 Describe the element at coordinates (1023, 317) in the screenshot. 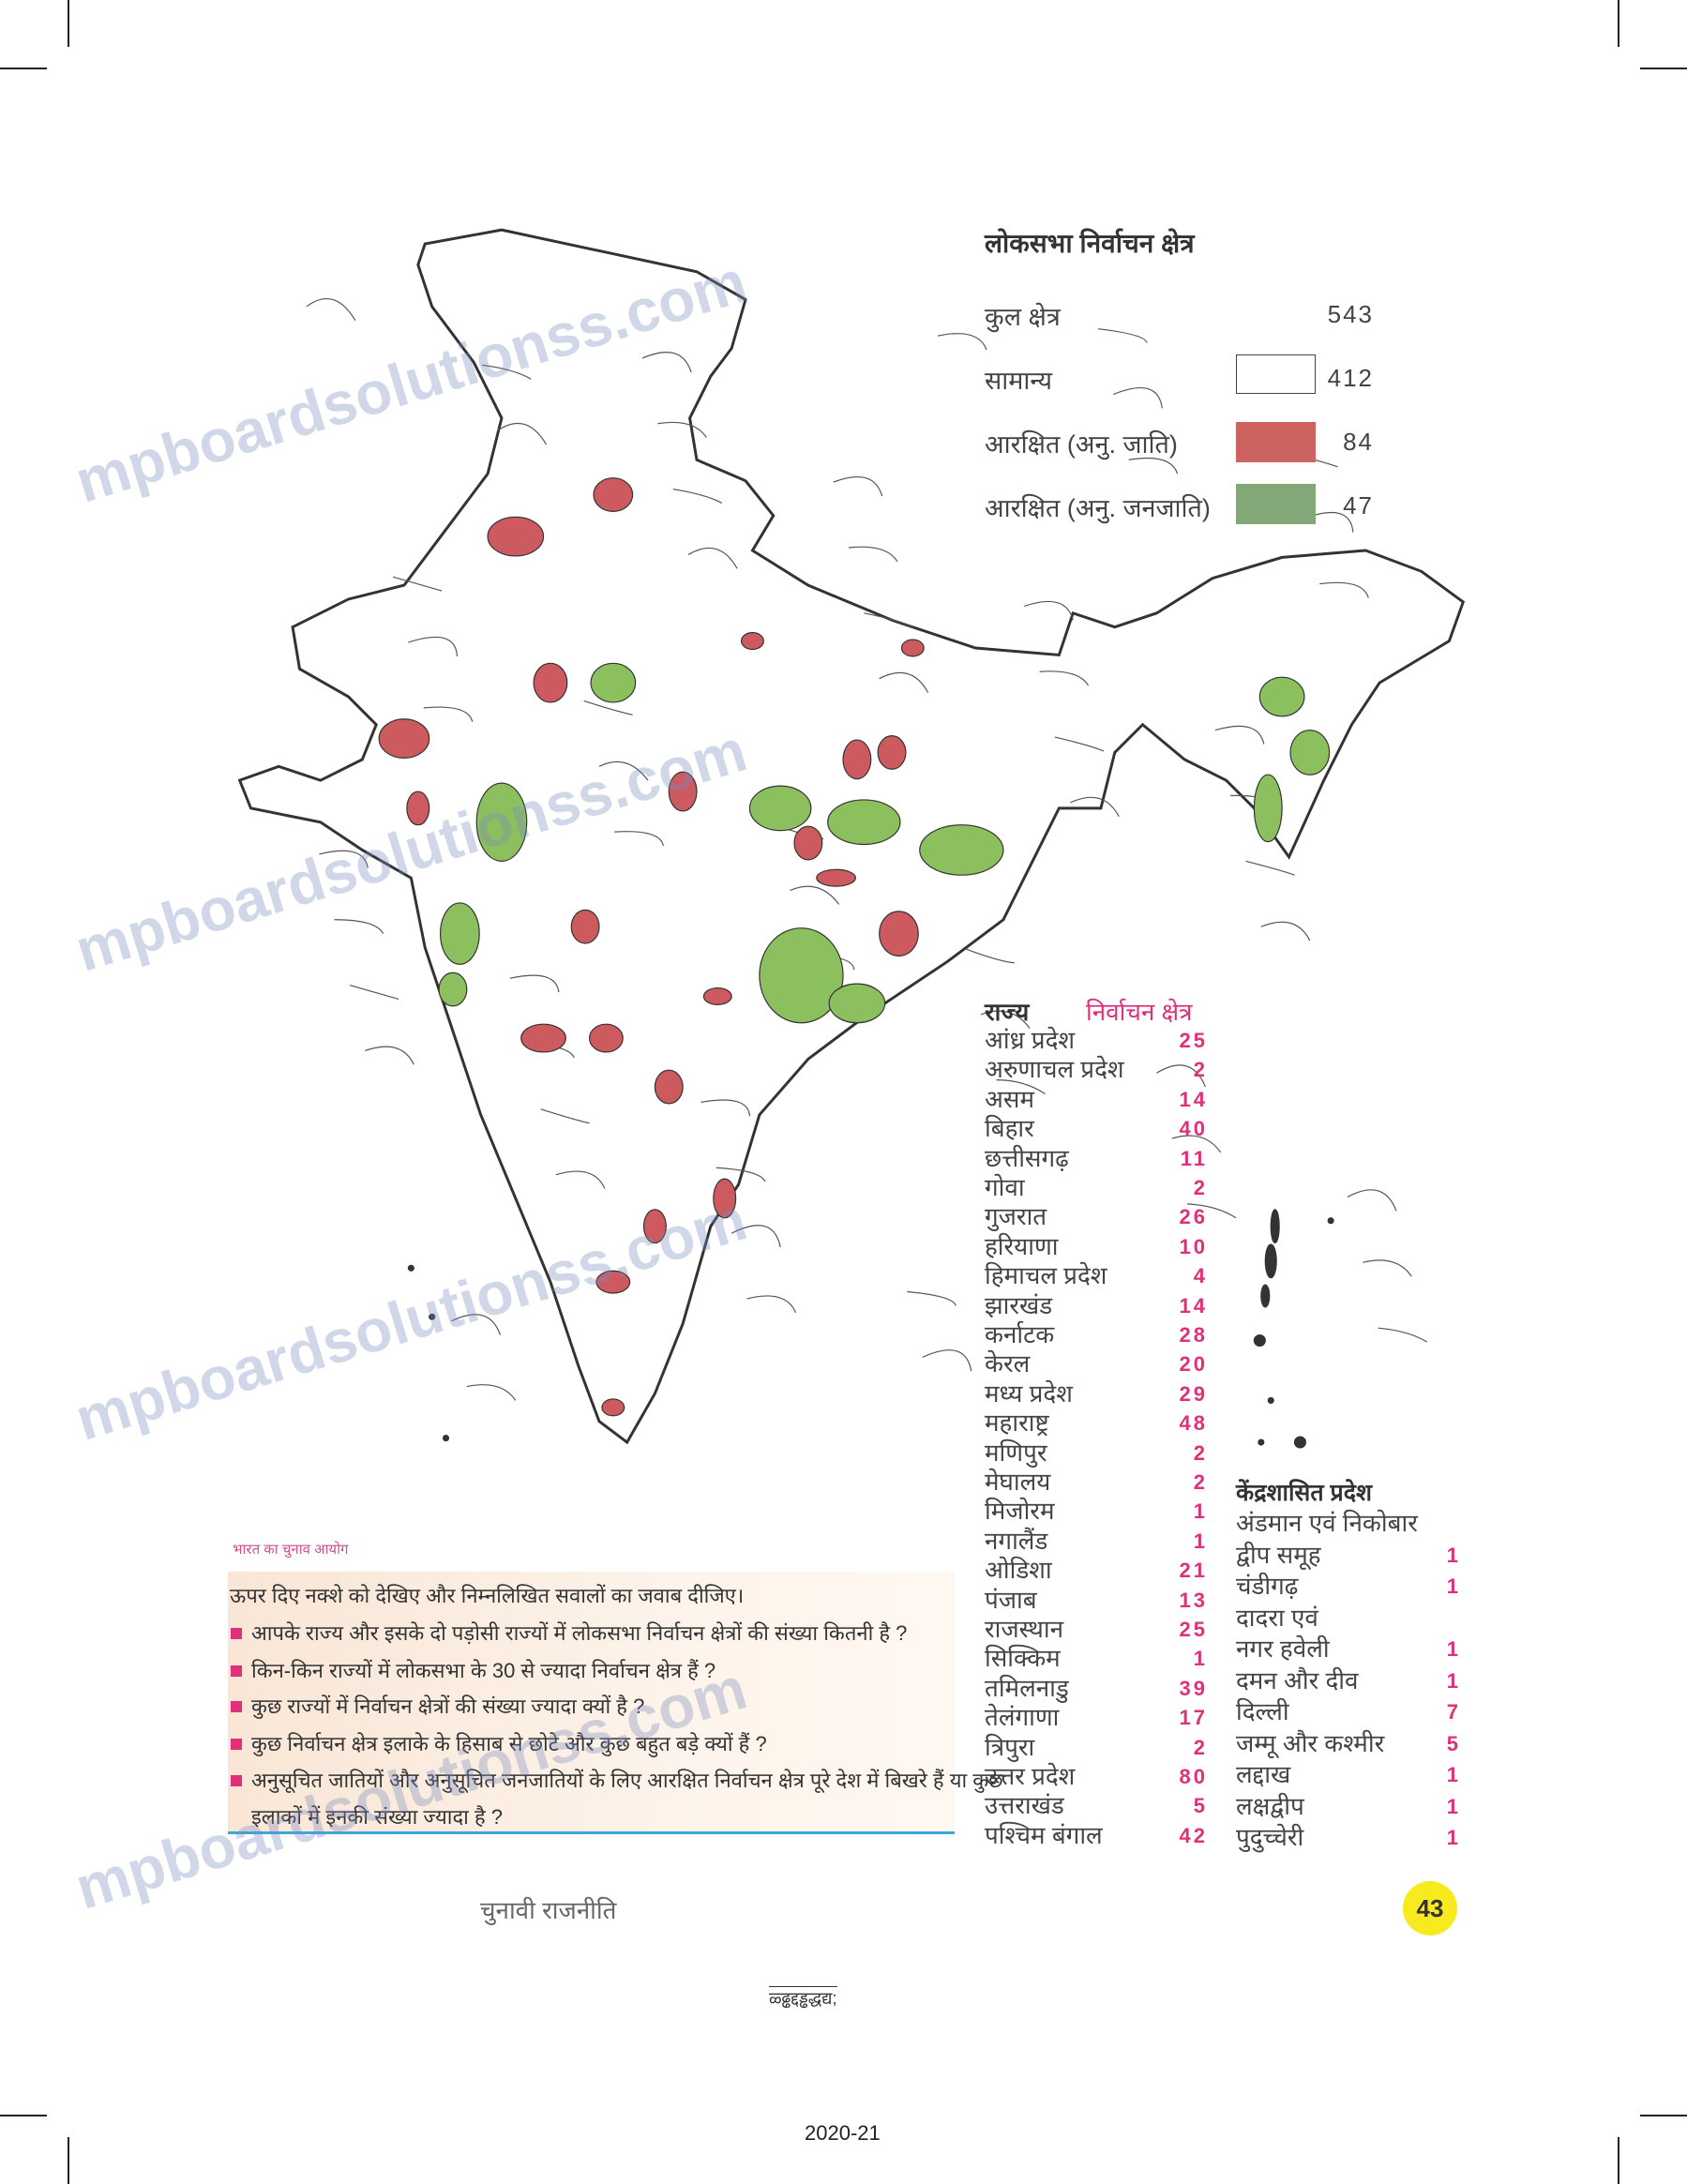

I see `legend-total-label: कुल क्षेत्र` at that location.